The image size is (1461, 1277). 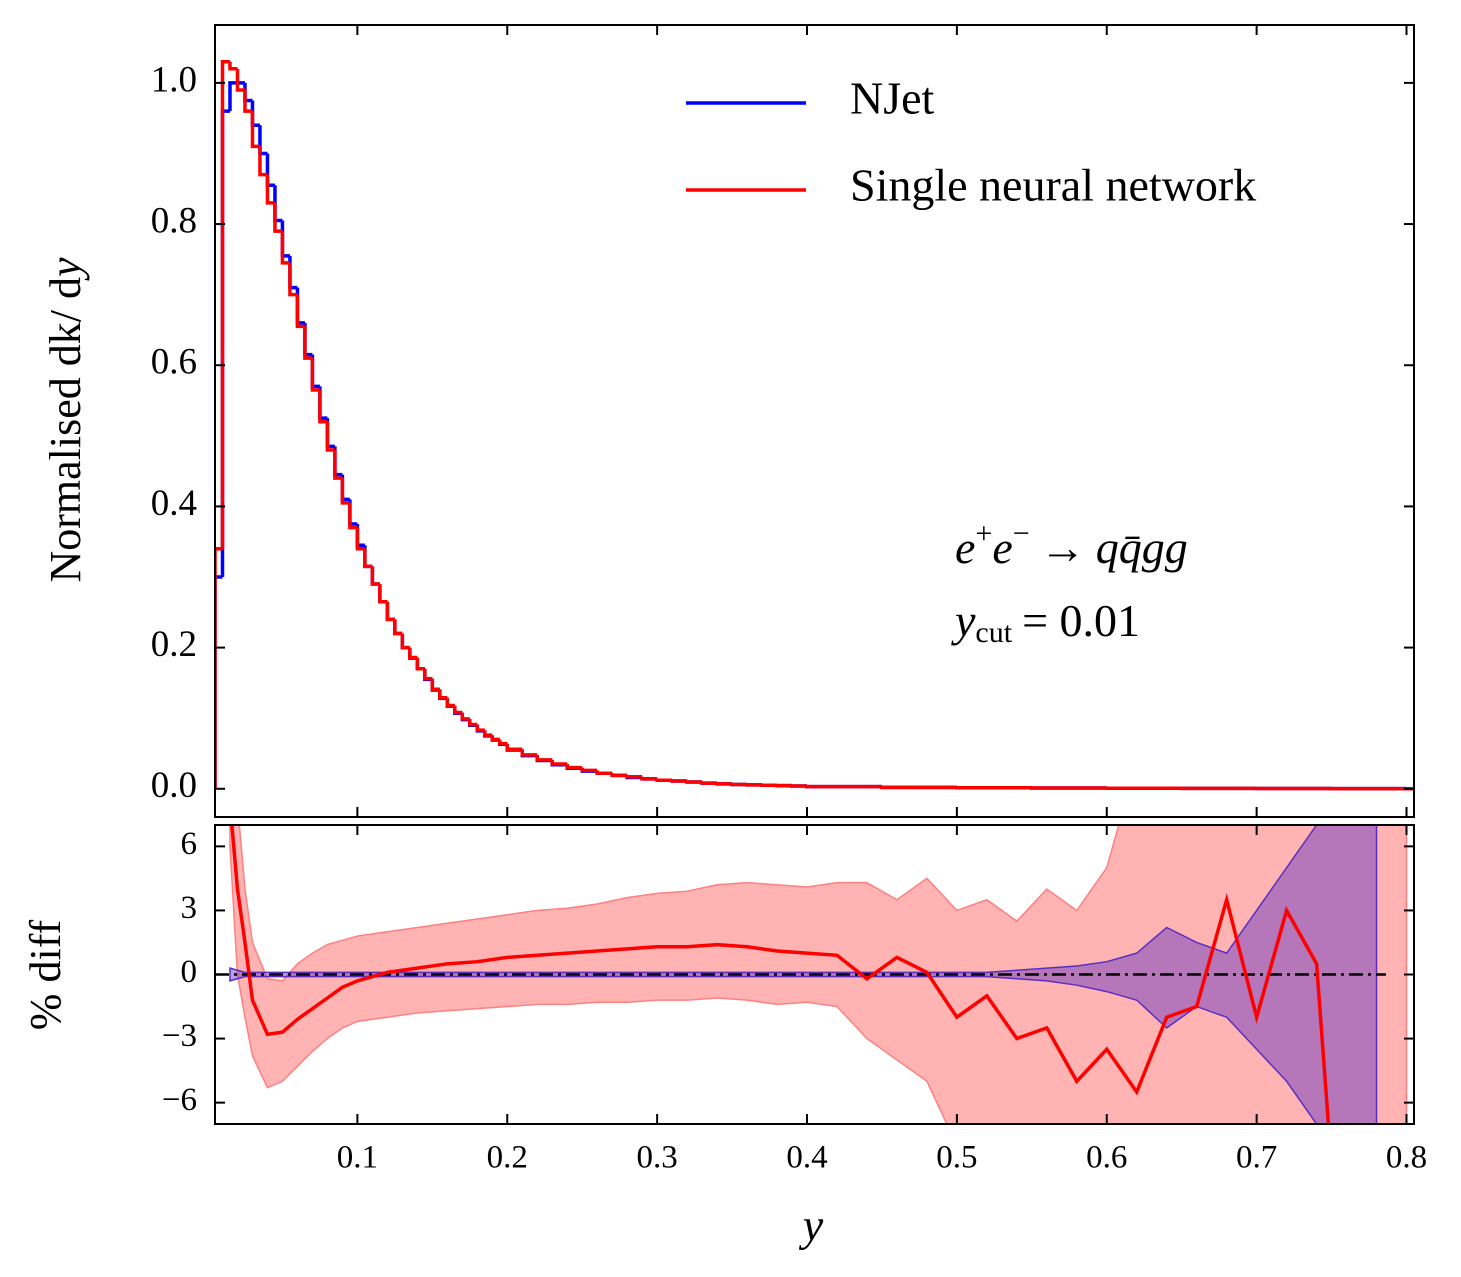 What do you see at coordinates (174, 785) in the screenshot?
I see `y-tick-label: 0.0` at bounding box center [174, 785].